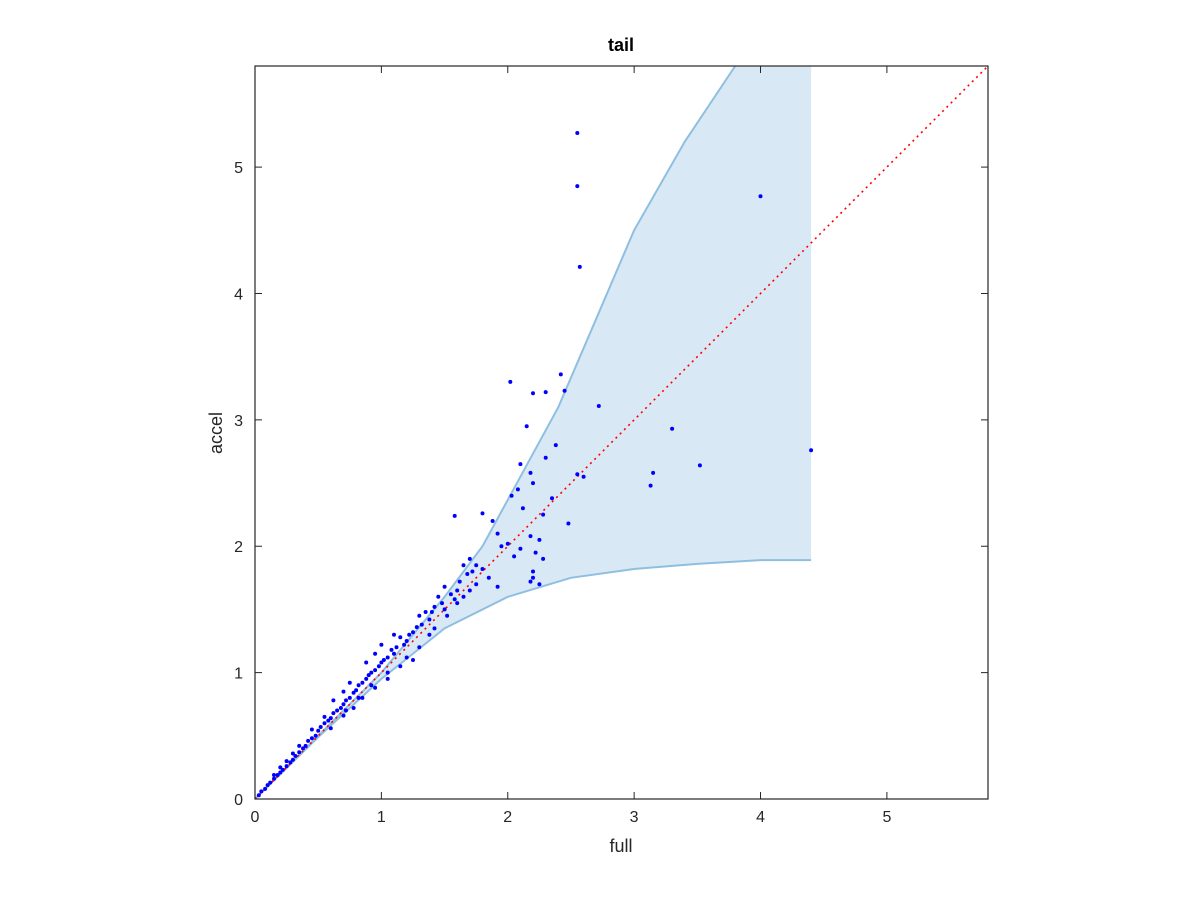 This screenshot has width=1200, height=900. What do you see at coordinates (238, 421) in the screenshot?
I see `y-tick-label: 3` at bounding box center [238, 421].